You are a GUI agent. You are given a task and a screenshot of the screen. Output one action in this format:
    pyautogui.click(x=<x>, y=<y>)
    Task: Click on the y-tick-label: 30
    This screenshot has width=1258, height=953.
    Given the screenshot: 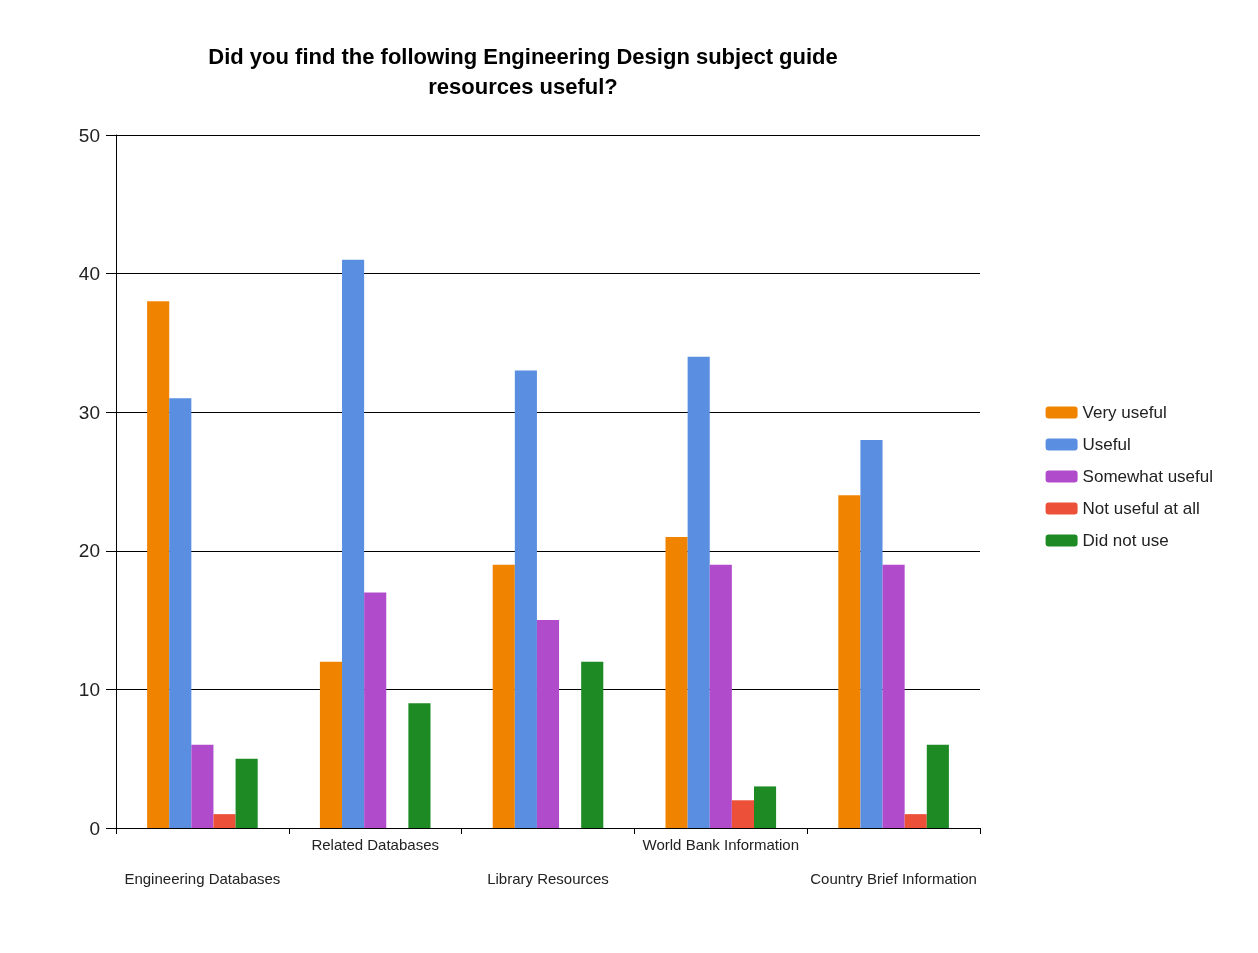 What is the action you would take?
    pyautogui.click(x=89, y=412)
    